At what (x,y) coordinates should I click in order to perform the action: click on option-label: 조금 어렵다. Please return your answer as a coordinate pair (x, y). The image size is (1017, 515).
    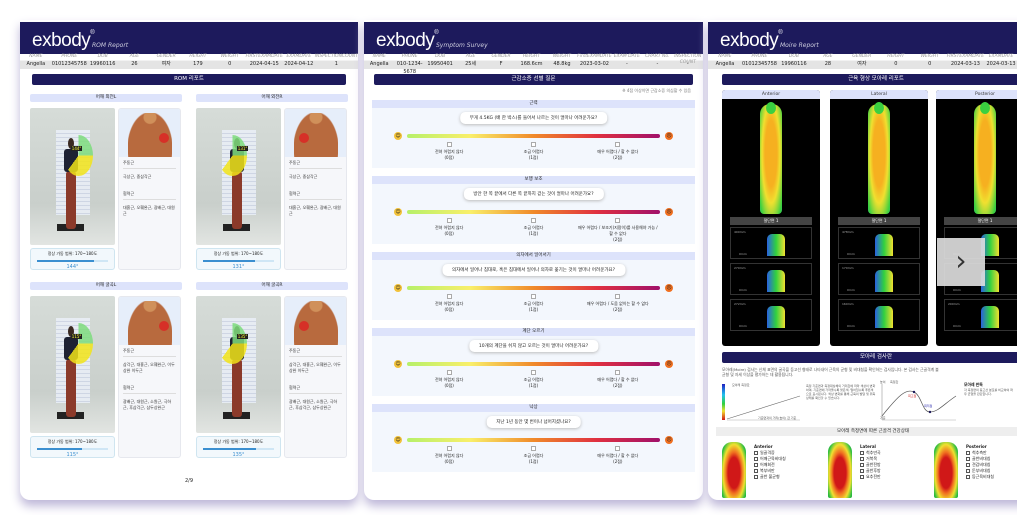
    Looking at the image, I should click on (533, 151).